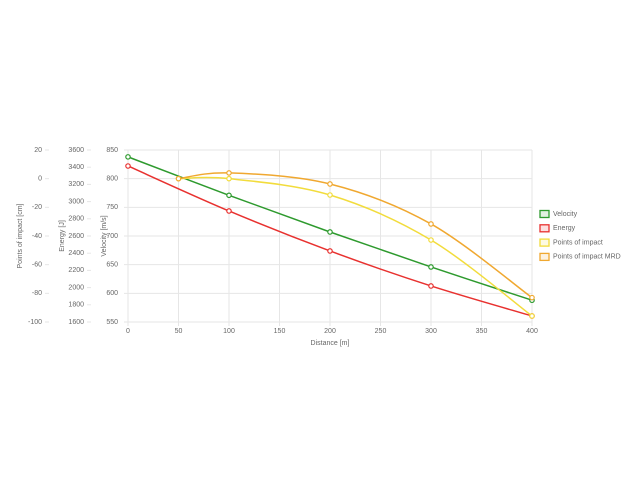 The width and height of the screenshot is (640, 480). I want to click on x-tick-label: 0, so click(128, 331).